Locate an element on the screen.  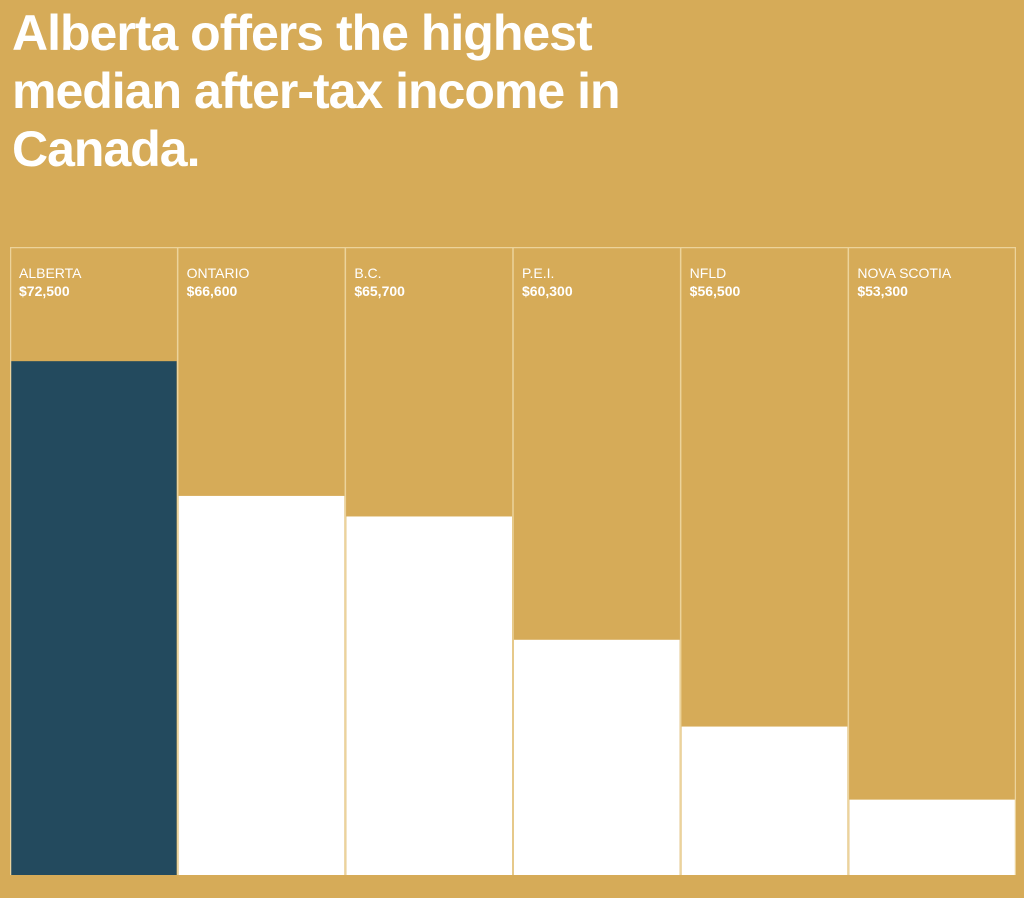
bar-ontario is located at coordinates (261, 685).